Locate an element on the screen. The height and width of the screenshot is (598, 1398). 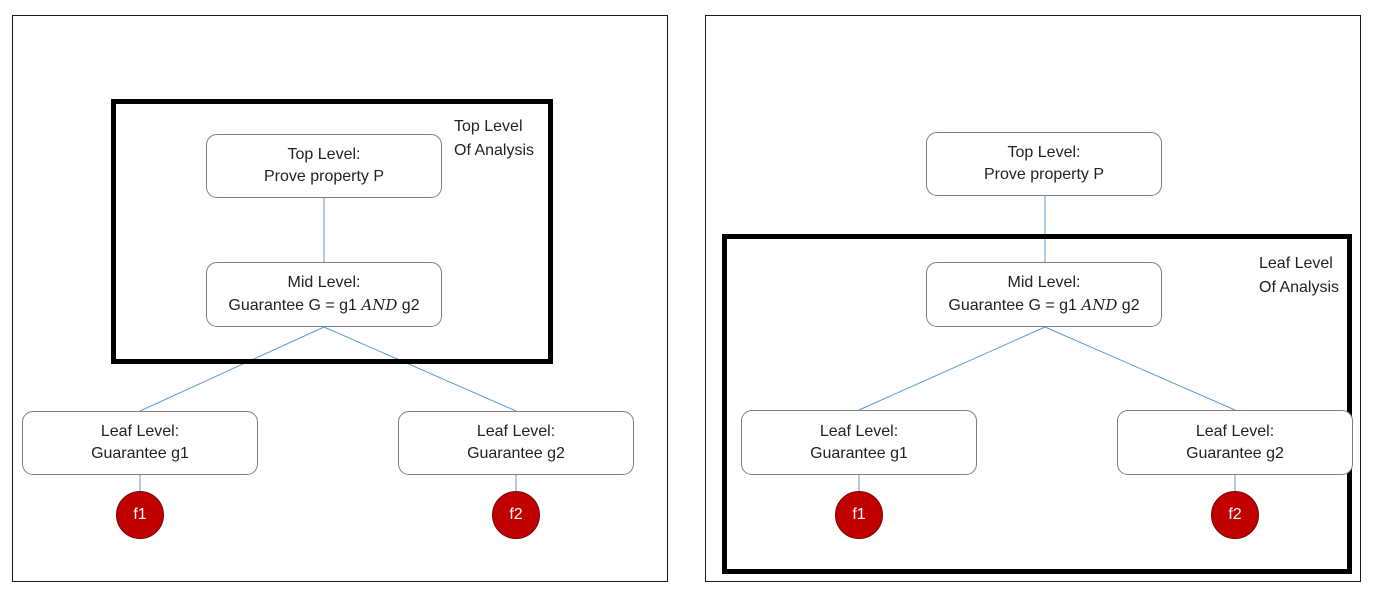
analysis-scope-frame is located at coordinates (332, 231).